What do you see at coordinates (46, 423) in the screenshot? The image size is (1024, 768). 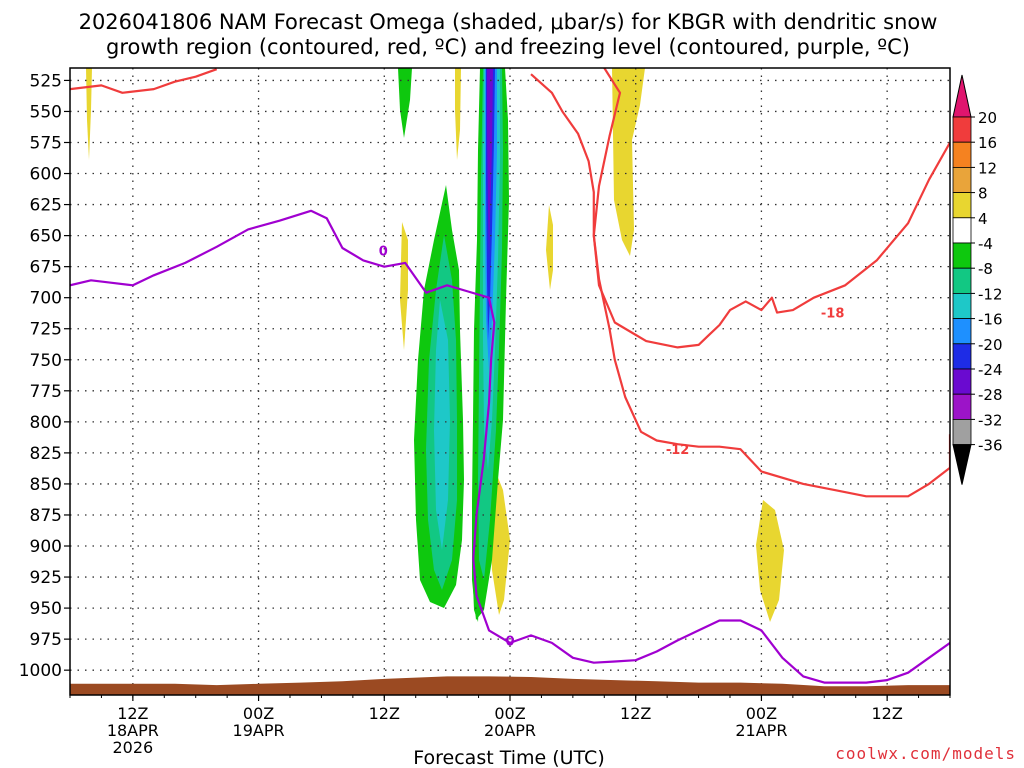 I see `y-tick-label: 800` at bounding box center [46, 423].